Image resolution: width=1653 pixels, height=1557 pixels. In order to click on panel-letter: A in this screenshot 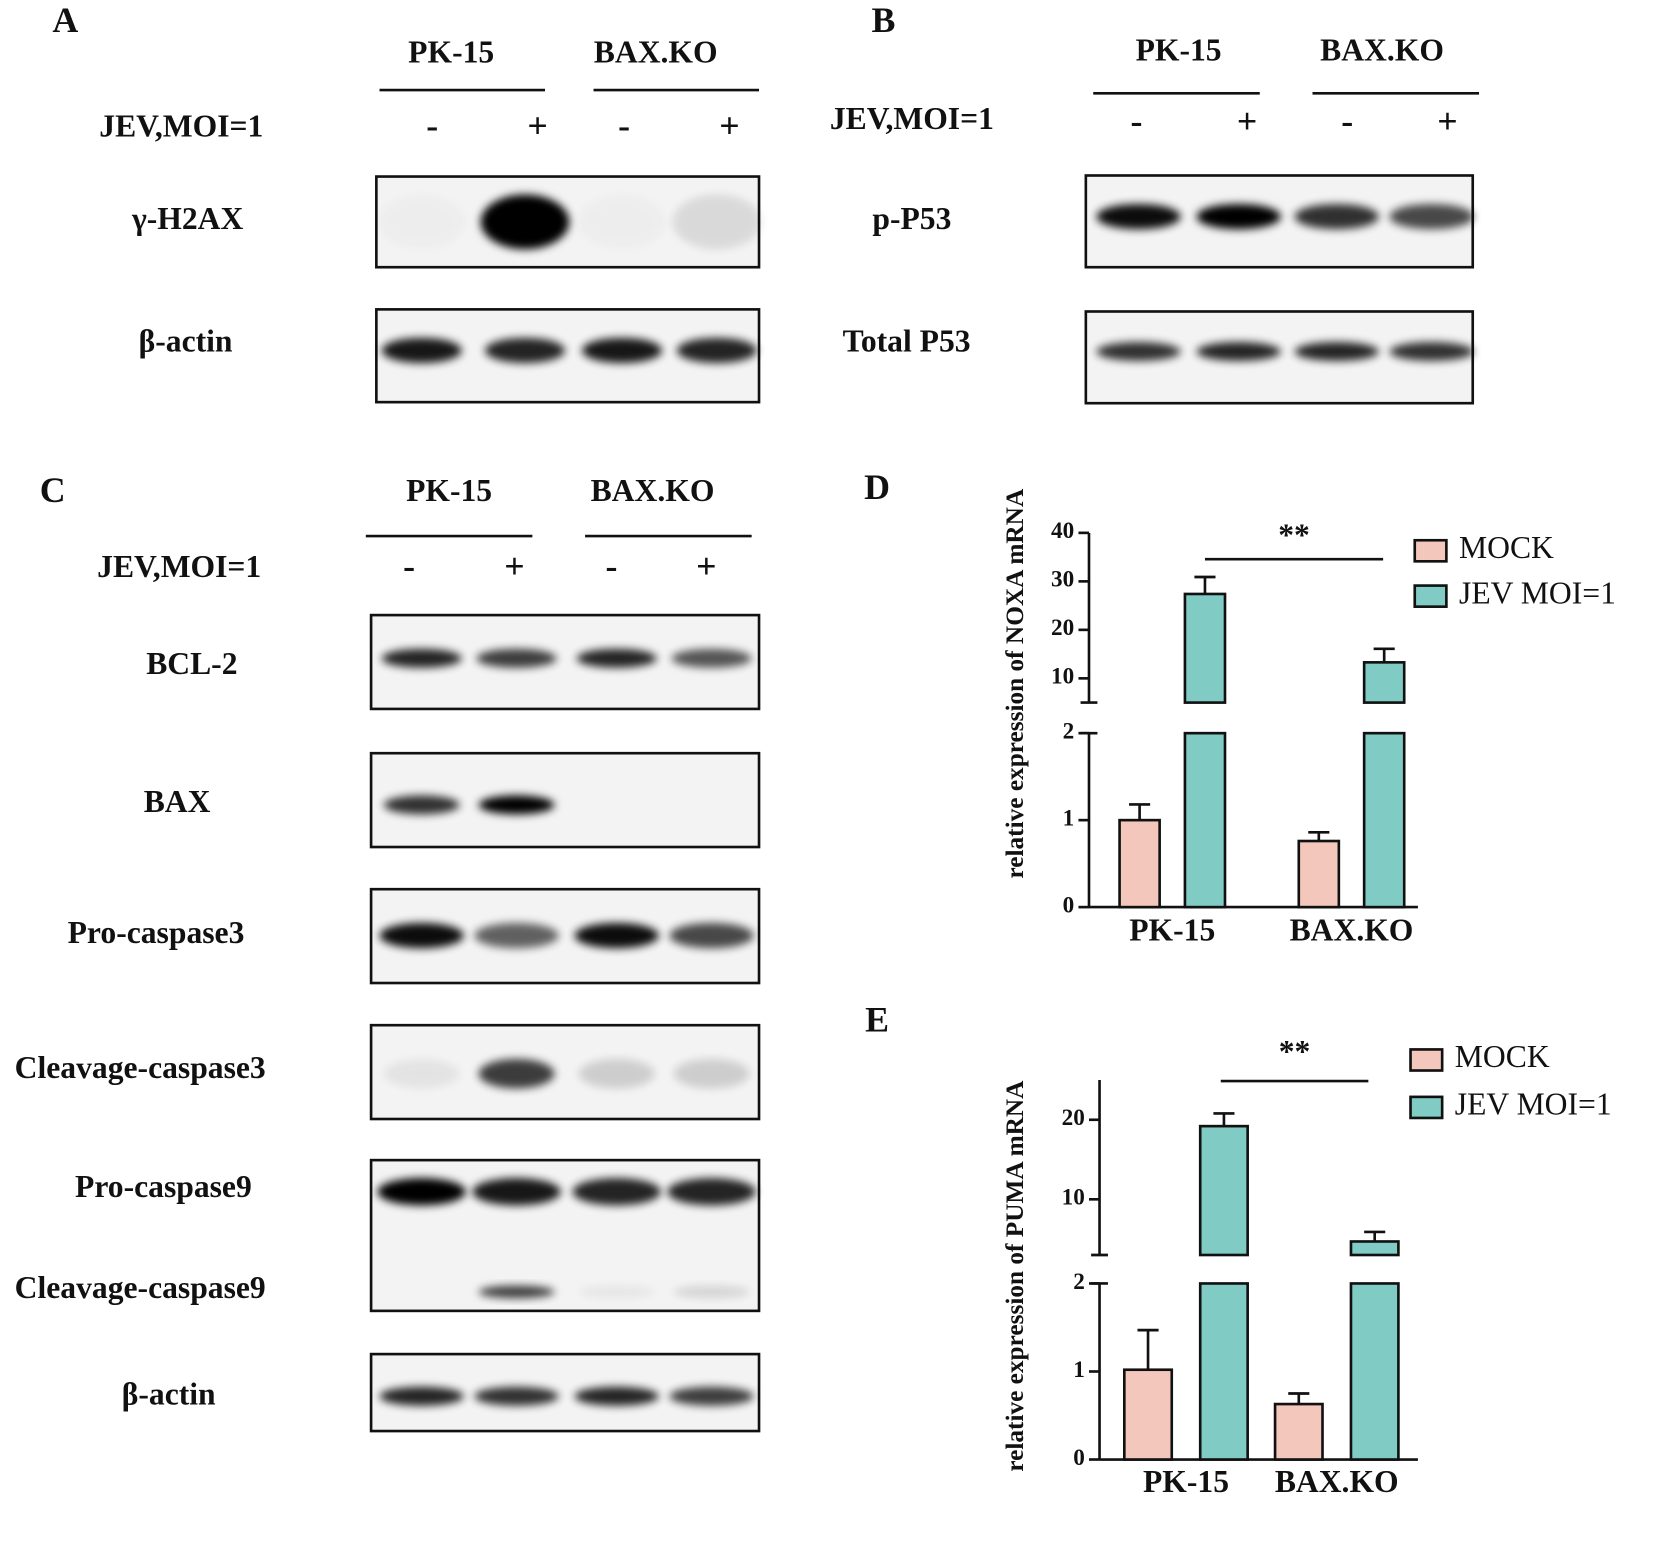, I will do `click(65, 20)`.